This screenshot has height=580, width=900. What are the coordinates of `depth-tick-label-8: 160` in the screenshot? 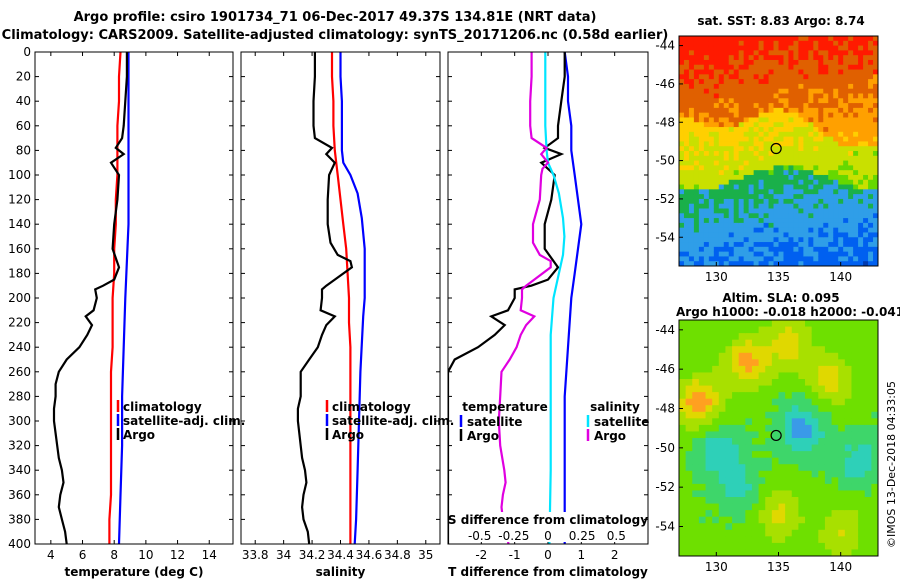 It's located at (19, 249).